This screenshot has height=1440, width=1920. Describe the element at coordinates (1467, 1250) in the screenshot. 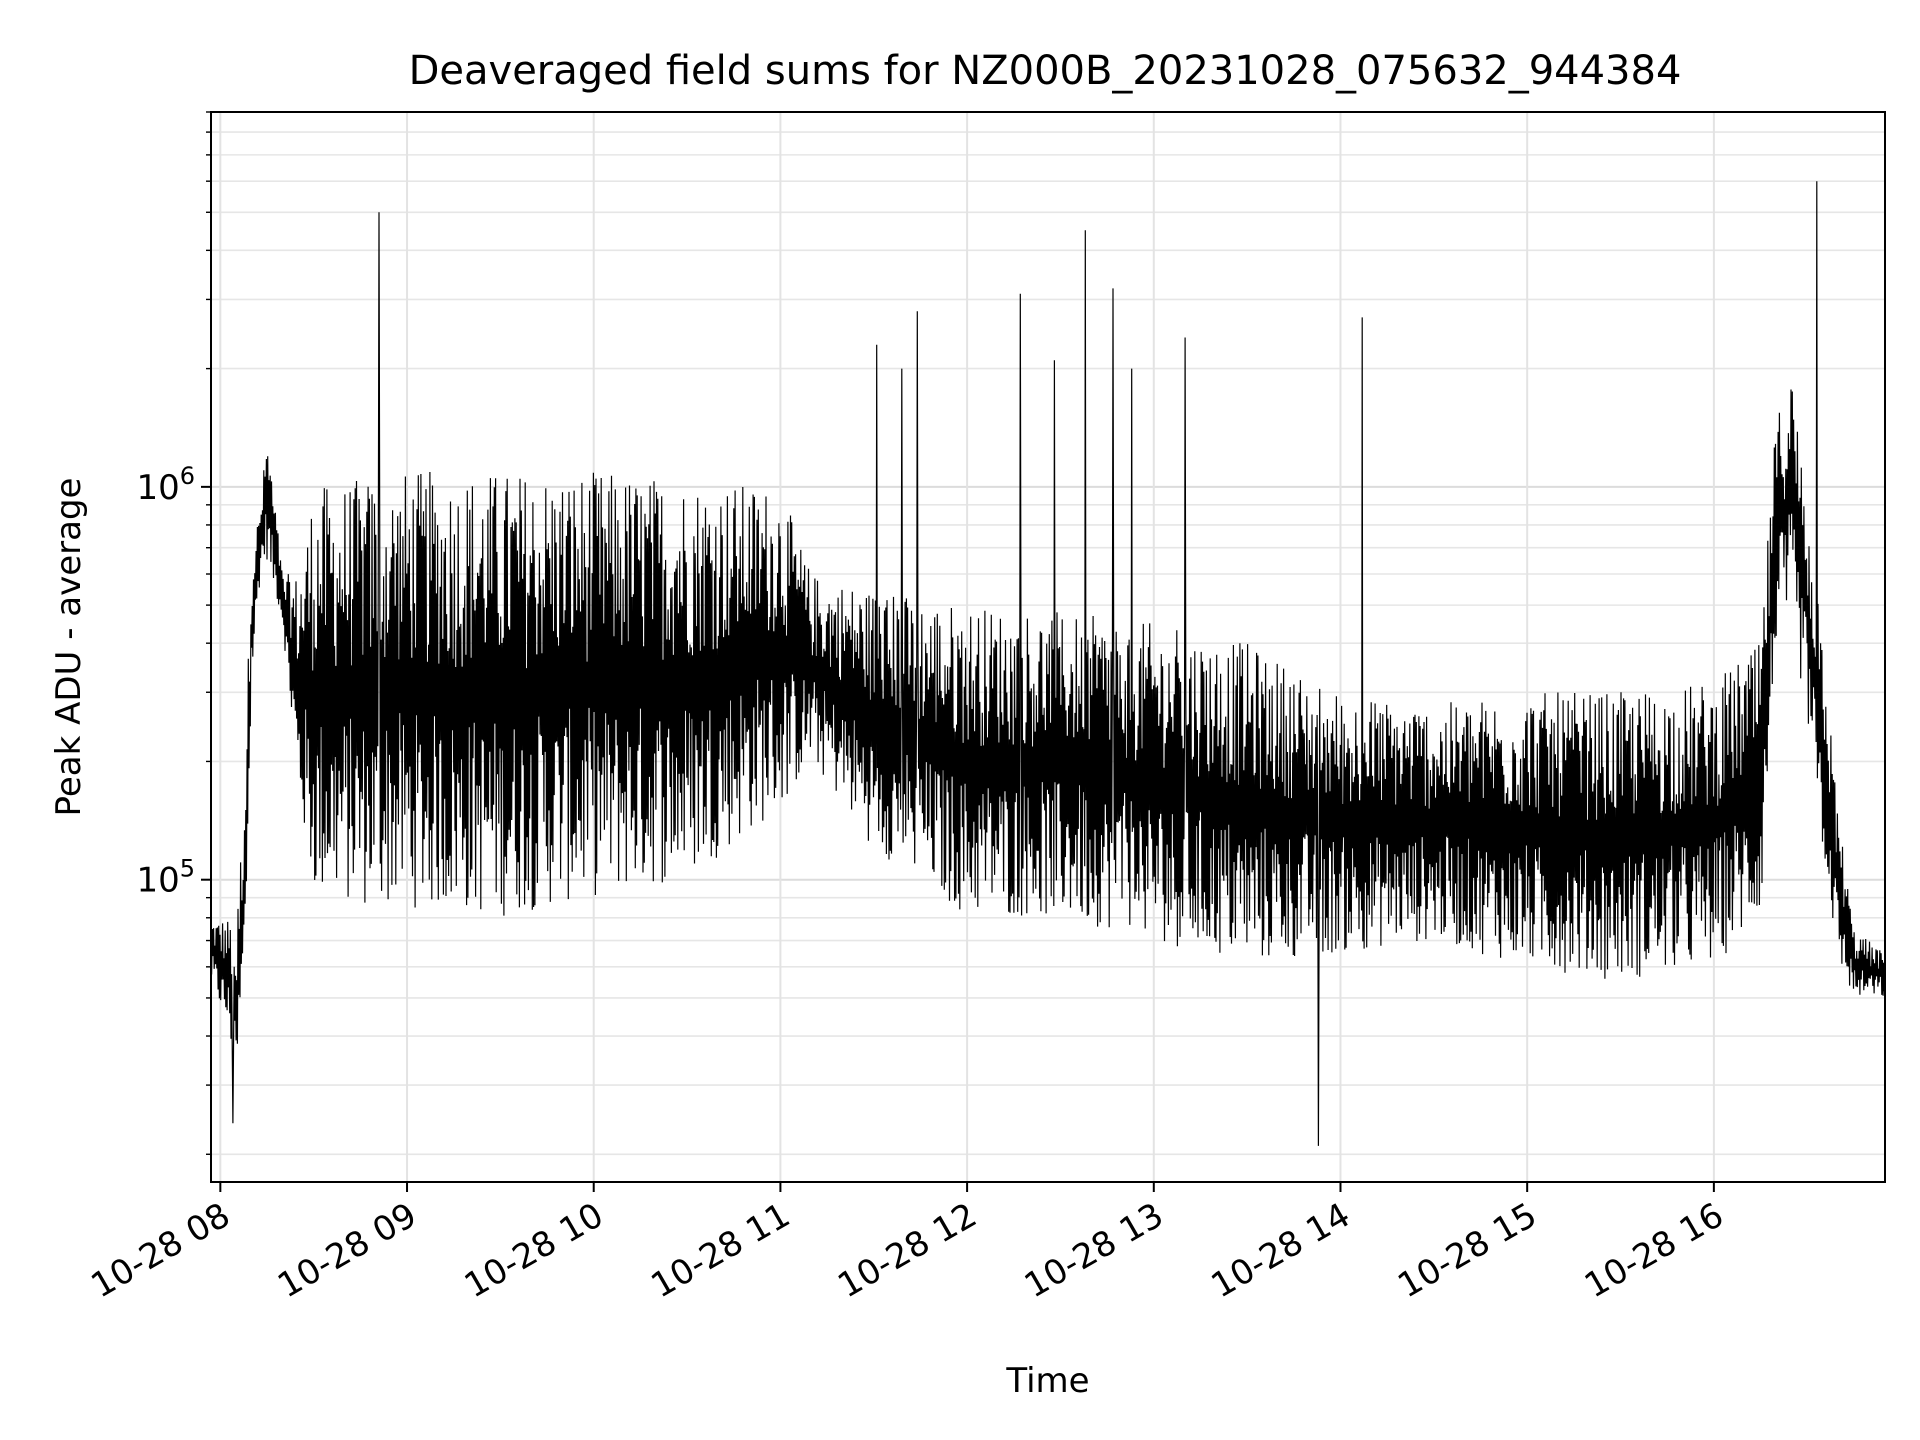

I see `x-tick-label: 10-28 15` at that location.